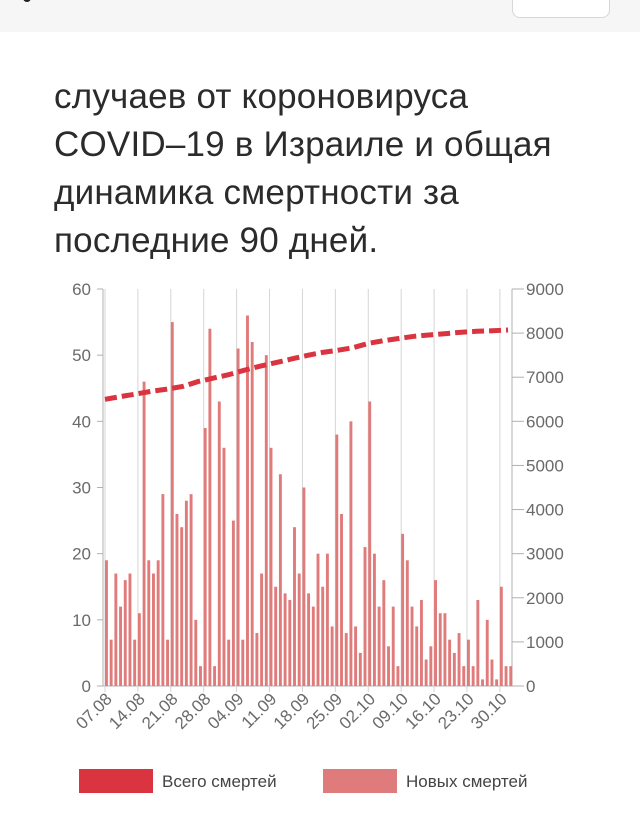 The height and width of the screenshot is (818, 640). I want to click on article-line: случаев от короновируса, so click(261, 96).